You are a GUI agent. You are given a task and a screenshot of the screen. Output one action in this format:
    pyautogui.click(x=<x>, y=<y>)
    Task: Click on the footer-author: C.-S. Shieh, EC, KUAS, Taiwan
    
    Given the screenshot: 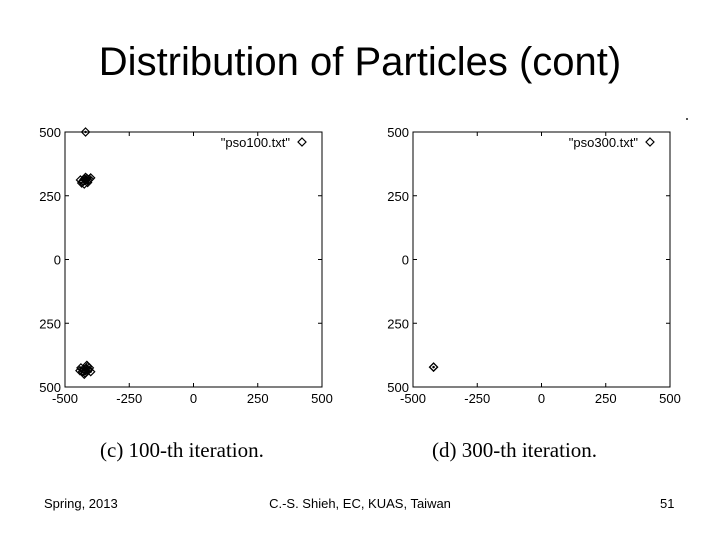 What is the action you would take?
    pyautogui.click(x=360, y=503)
    